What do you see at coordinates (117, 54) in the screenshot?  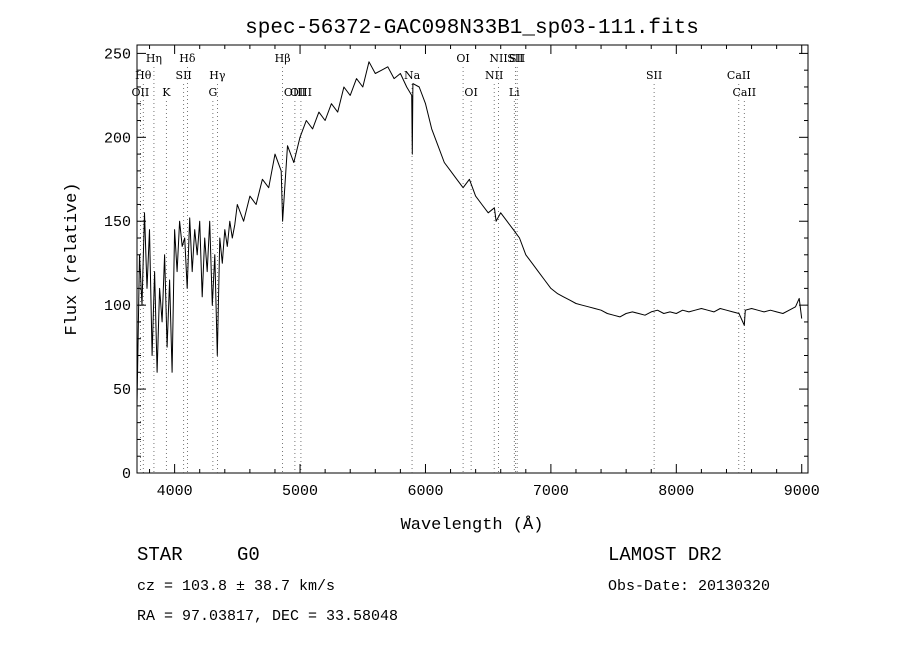 I see `y-tick-label: 250` at bounding box center [117, 54].